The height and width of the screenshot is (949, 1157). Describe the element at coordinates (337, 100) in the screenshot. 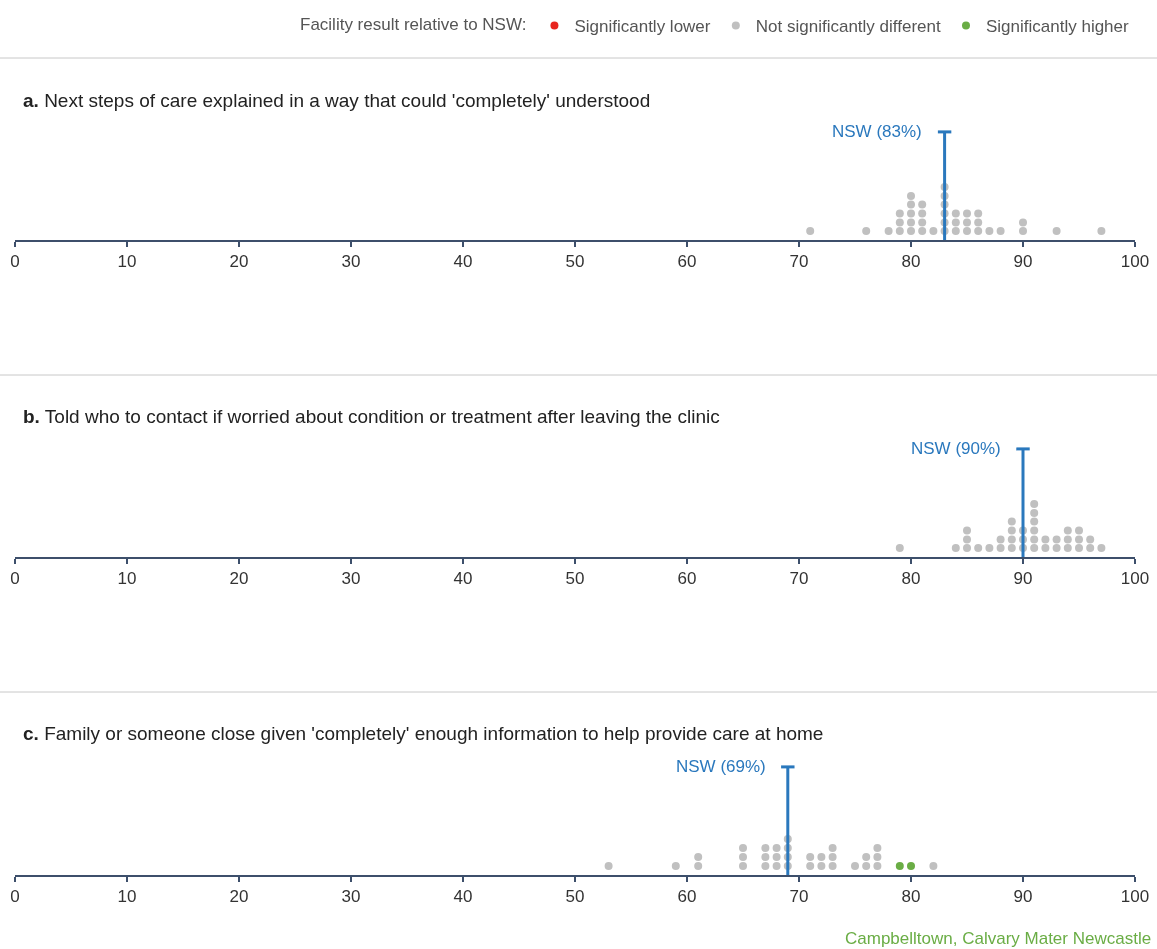

I see `chart-title: a. Next steps of care explained in a way that could 'completely' understood` at that location.